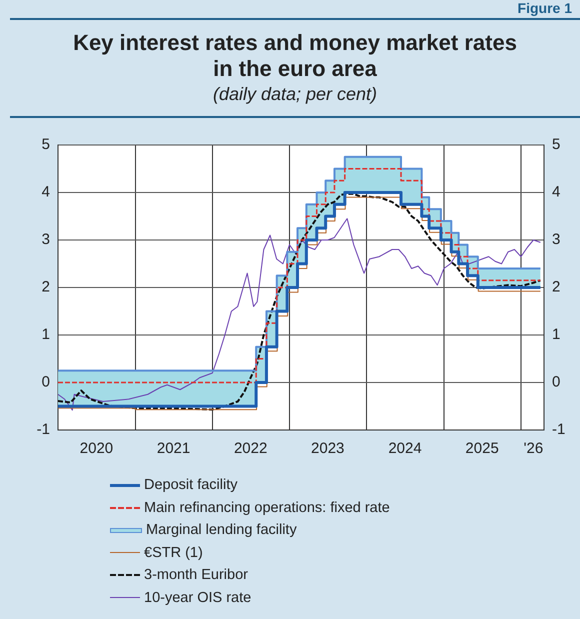 The width and height of the screenshot is (580, 619). Describe the element at coordinates (556, 382) in the screenshot. I see `y2-tick-label: 0` at that location.